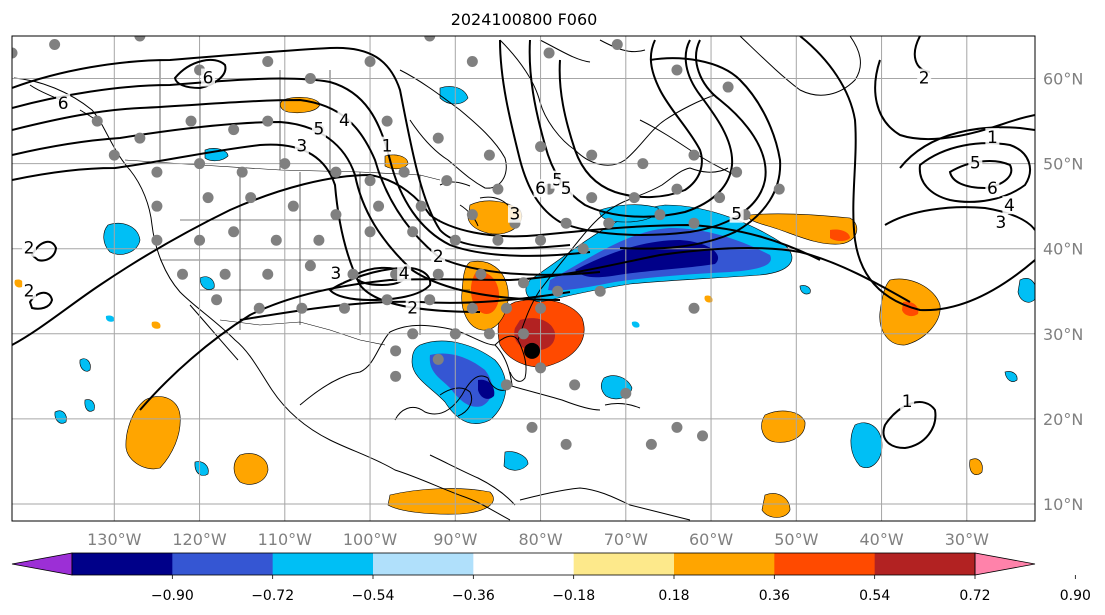  Describe the element at coordinates (592, 51) in the screenshot. I see `canadian-arctic-islands-outline` at that location.